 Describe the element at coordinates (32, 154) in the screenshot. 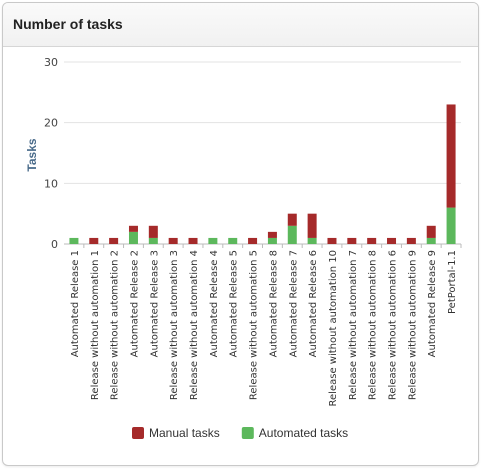

I see `y-axis-label: Tasks` at that location.